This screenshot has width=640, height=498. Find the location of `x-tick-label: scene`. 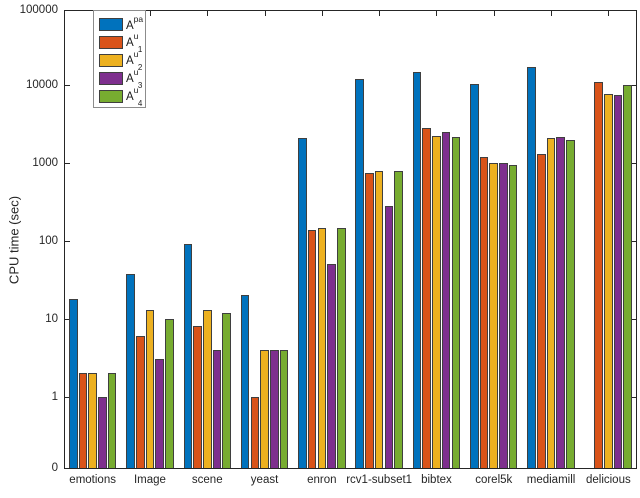

x-tick-label: scene is located at coordinates (207, 480).